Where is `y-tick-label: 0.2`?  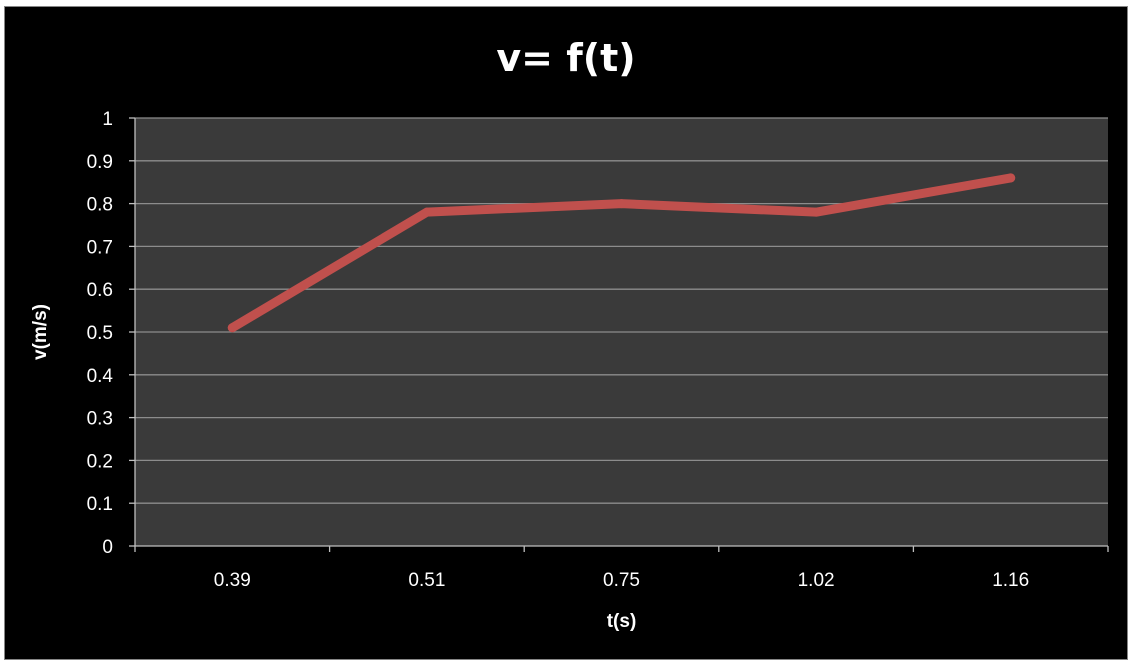 y-tick-label: 0.2 is located at coordinates (100, 461).